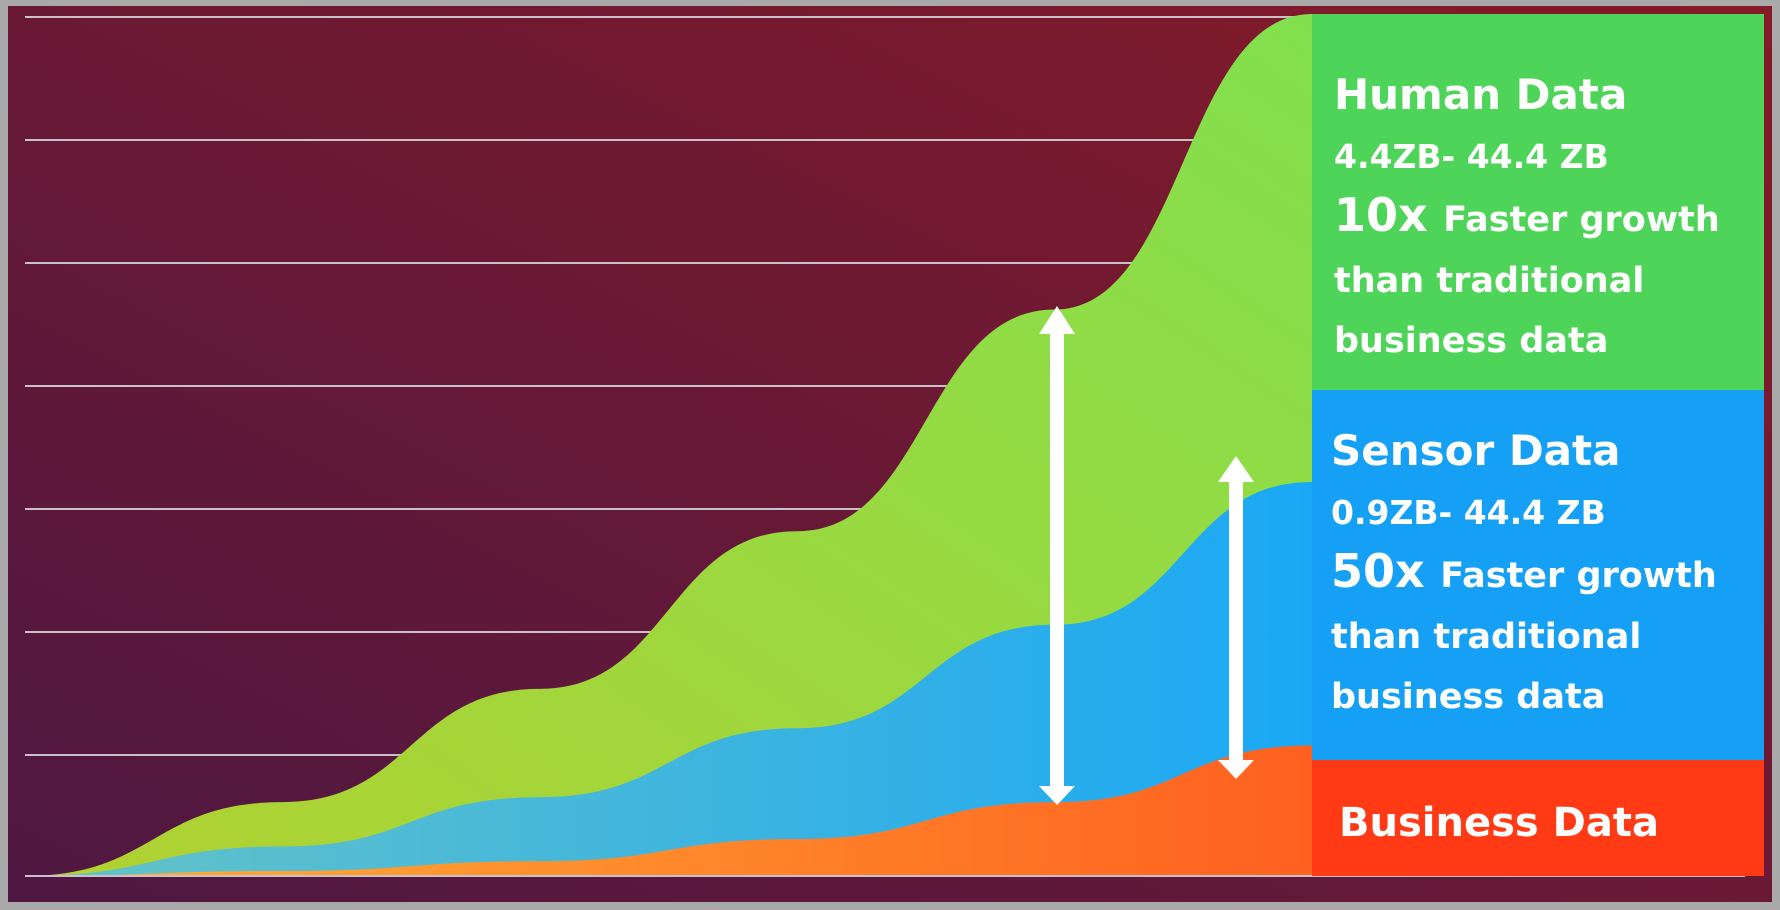 This screenshot has height=910, width=1780. What do you see at coordinates (1499, 823) in the screenshot?
I see `business-data-title: Business Data` at bounding box center [1499, 823].